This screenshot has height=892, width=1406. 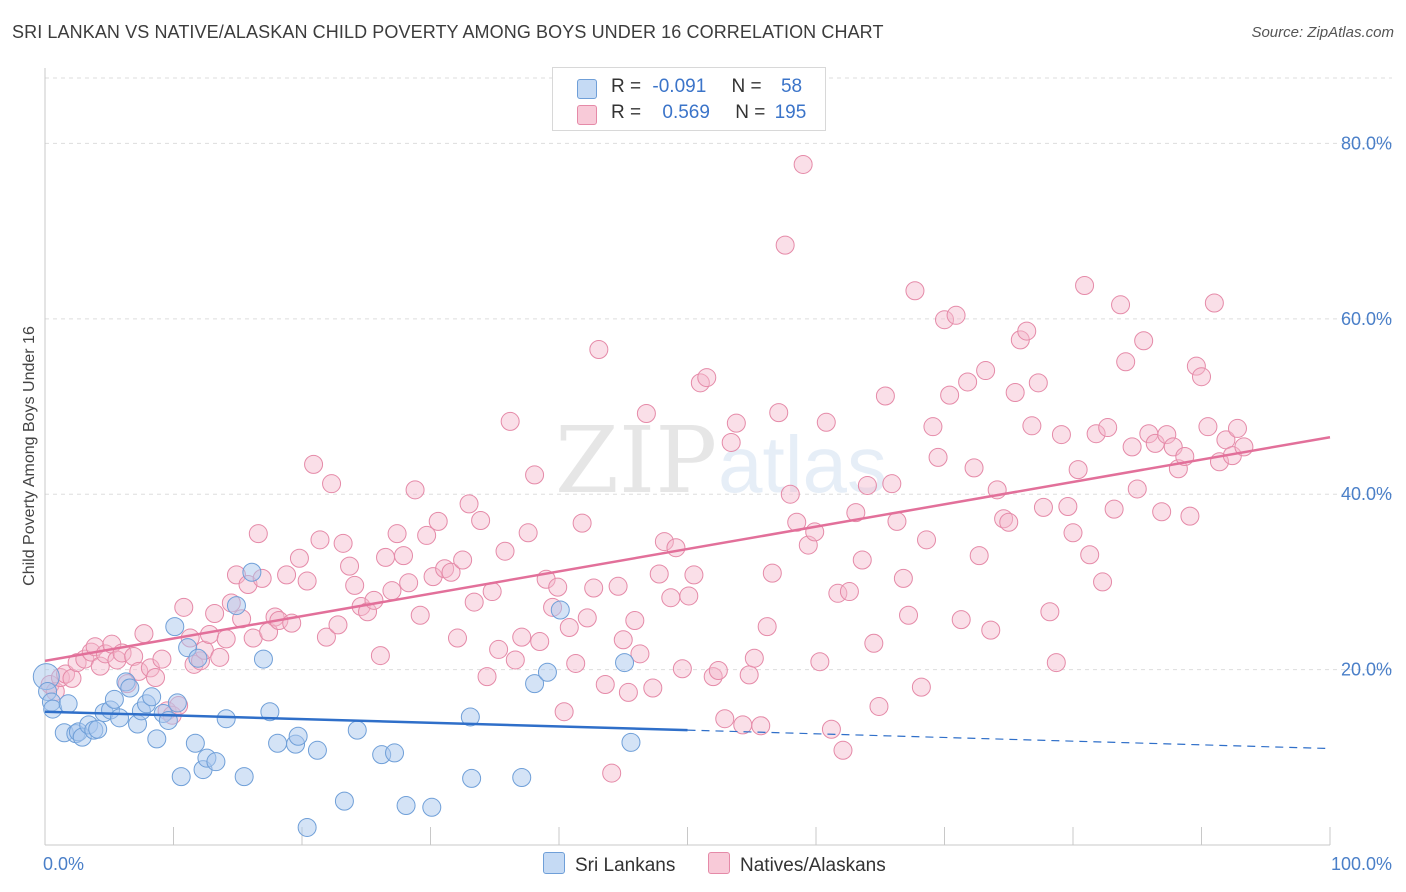 I want to click on series-name: Natives/Alaskans, so click(x=813, y=865).